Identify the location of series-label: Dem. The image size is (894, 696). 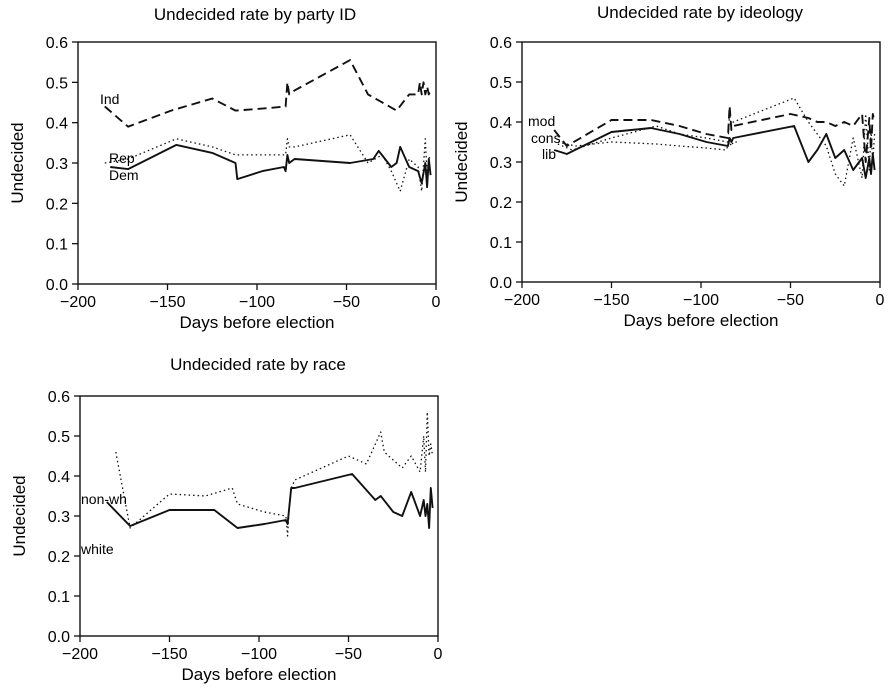
(124, 175).